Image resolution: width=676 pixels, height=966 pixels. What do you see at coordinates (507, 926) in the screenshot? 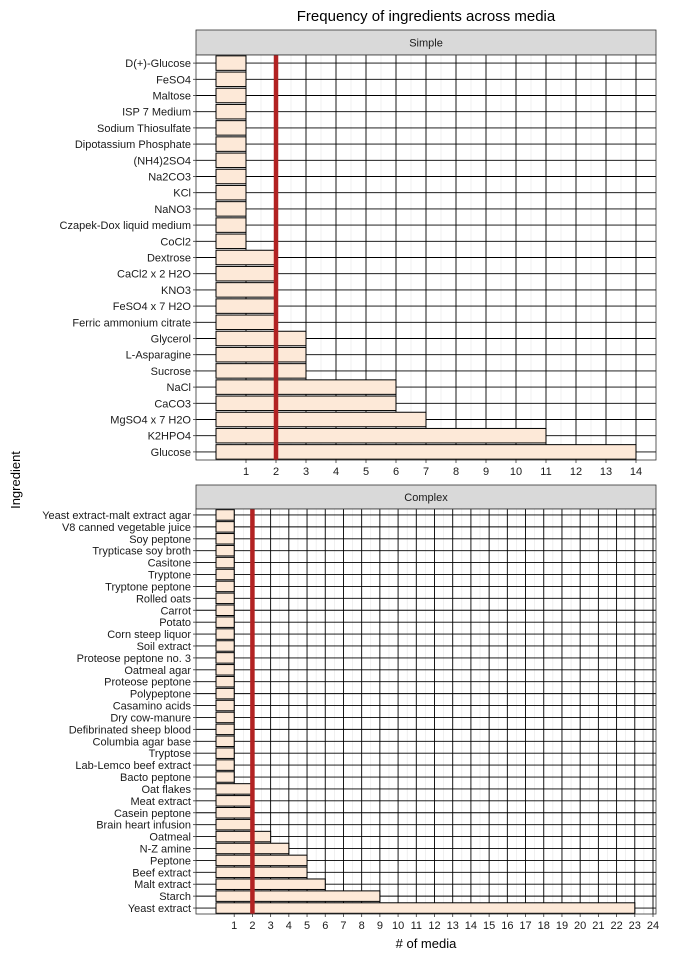
I see `x-tick-label: 16` at bounding box center [507, 926].